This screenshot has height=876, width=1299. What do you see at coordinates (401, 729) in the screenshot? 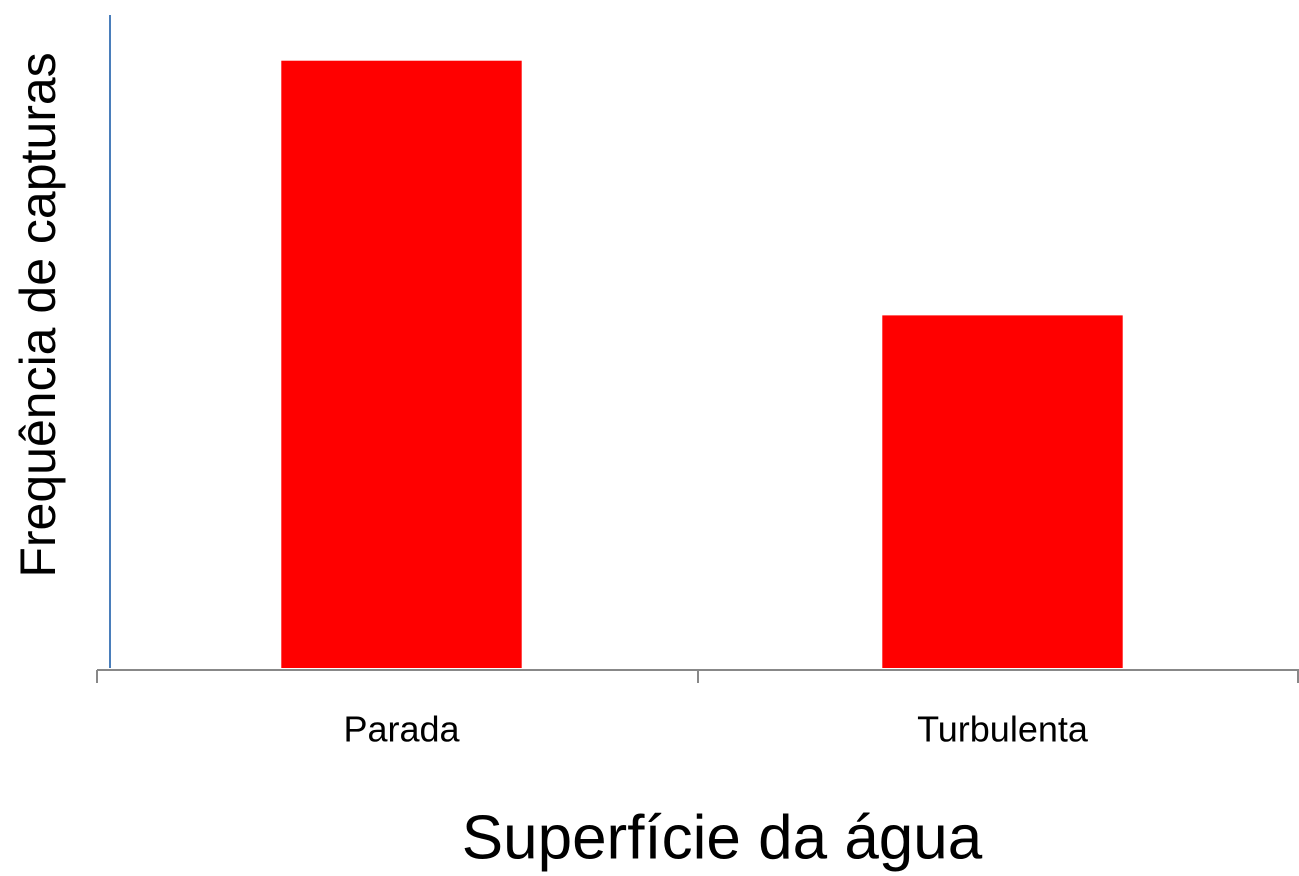
I see `x-tick-label: Parada` at bounding box center [401, 729].